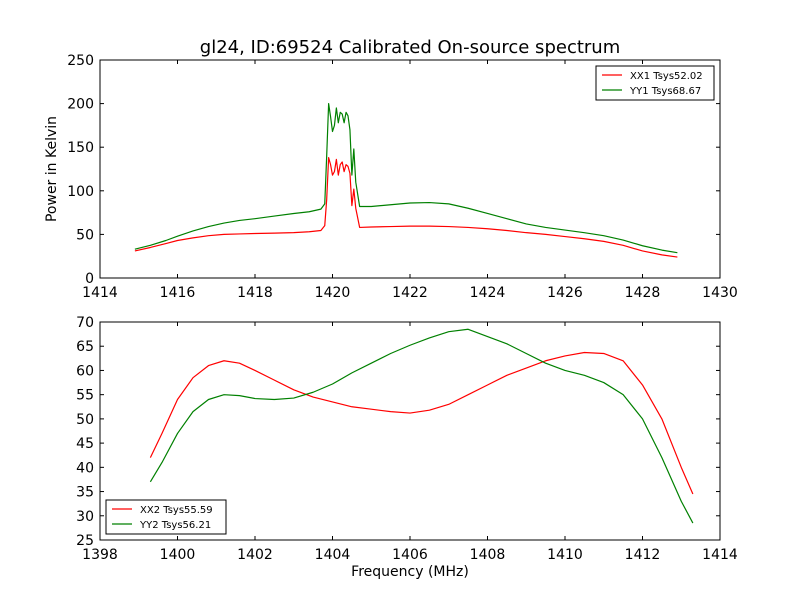  Describe the element at coordinates (410, 572) in the screenshot. I see `x-axis-label: Frequency (MHz)` at that location.